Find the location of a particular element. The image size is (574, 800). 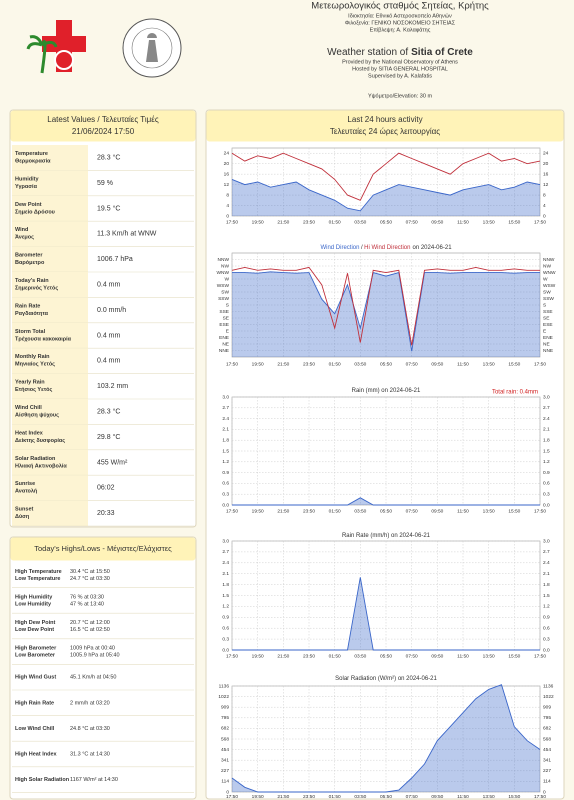

latest-date: 21/06/2024 17:50 is located at coordinates (103, 131).